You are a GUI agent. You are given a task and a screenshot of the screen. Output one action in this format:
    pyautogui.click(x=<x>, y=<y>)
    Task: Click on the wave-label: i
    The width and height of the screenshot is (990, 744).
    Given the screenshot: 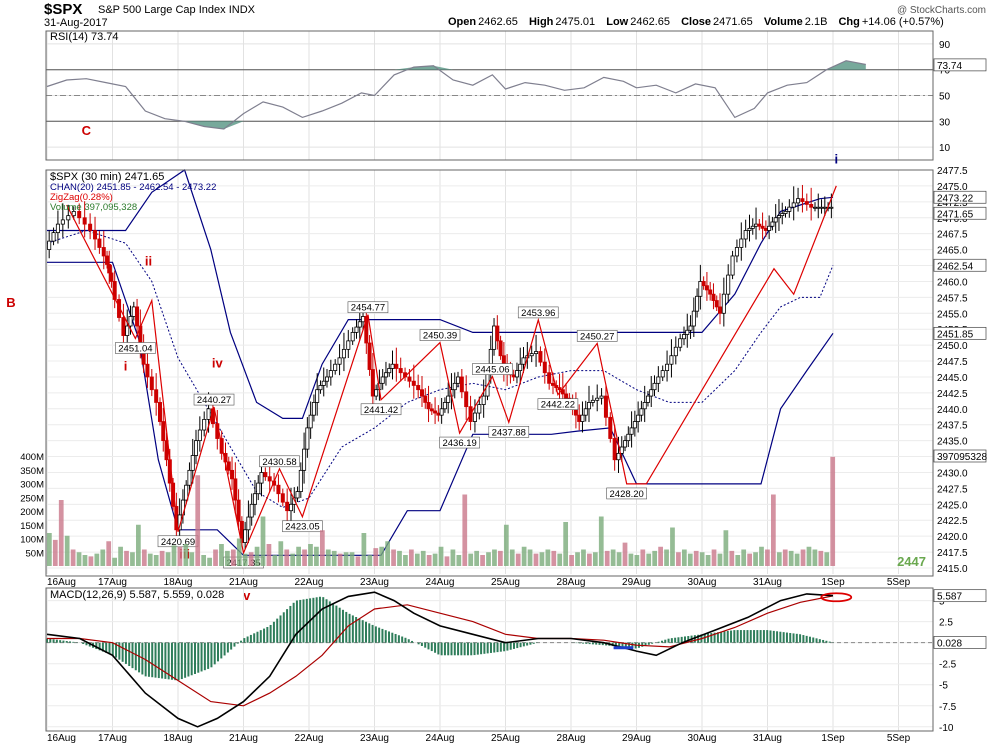 What is the action you would take?
    pyautogui.click(x=836, y=159)
    